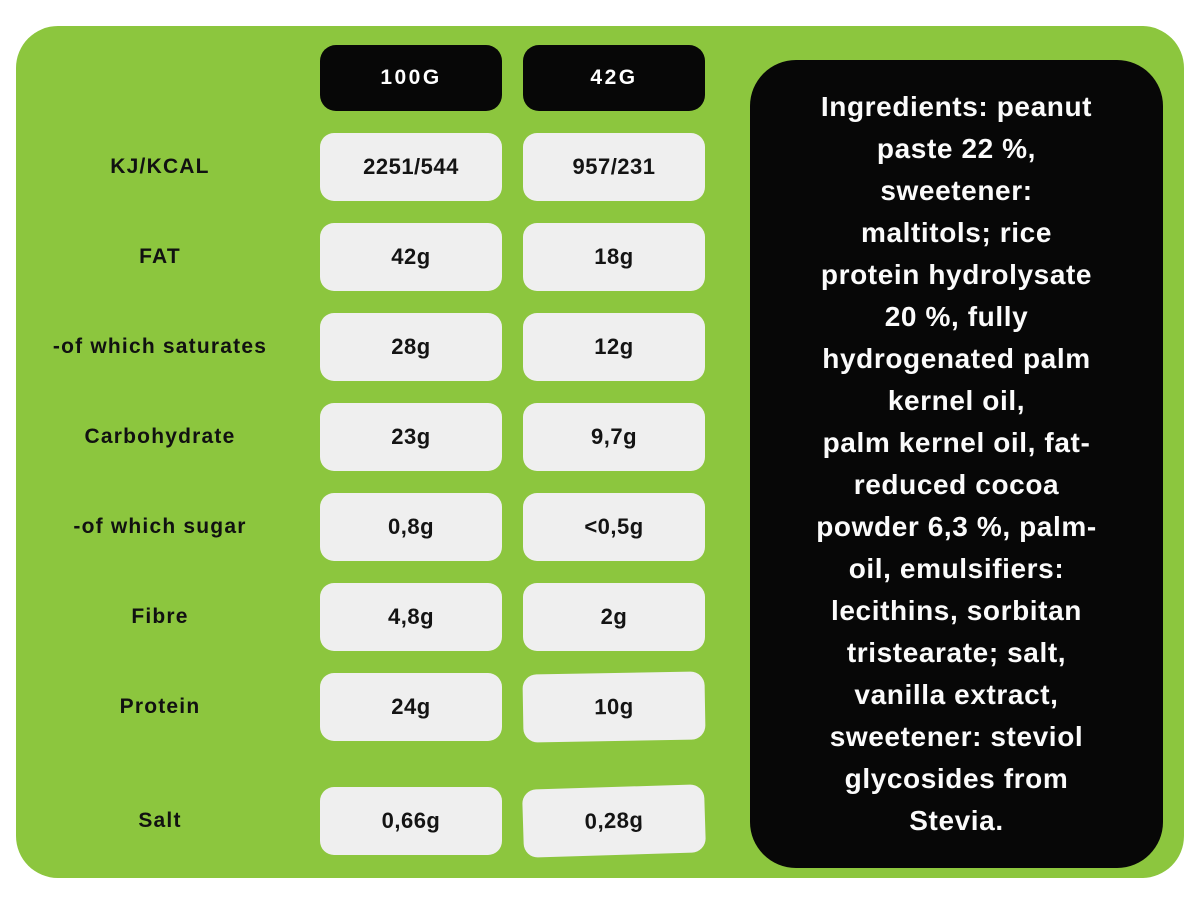  What do you see at coordinates (160, 256) in the screenshot?
I see `row-label: FAT` at bounding box center [160, 256].